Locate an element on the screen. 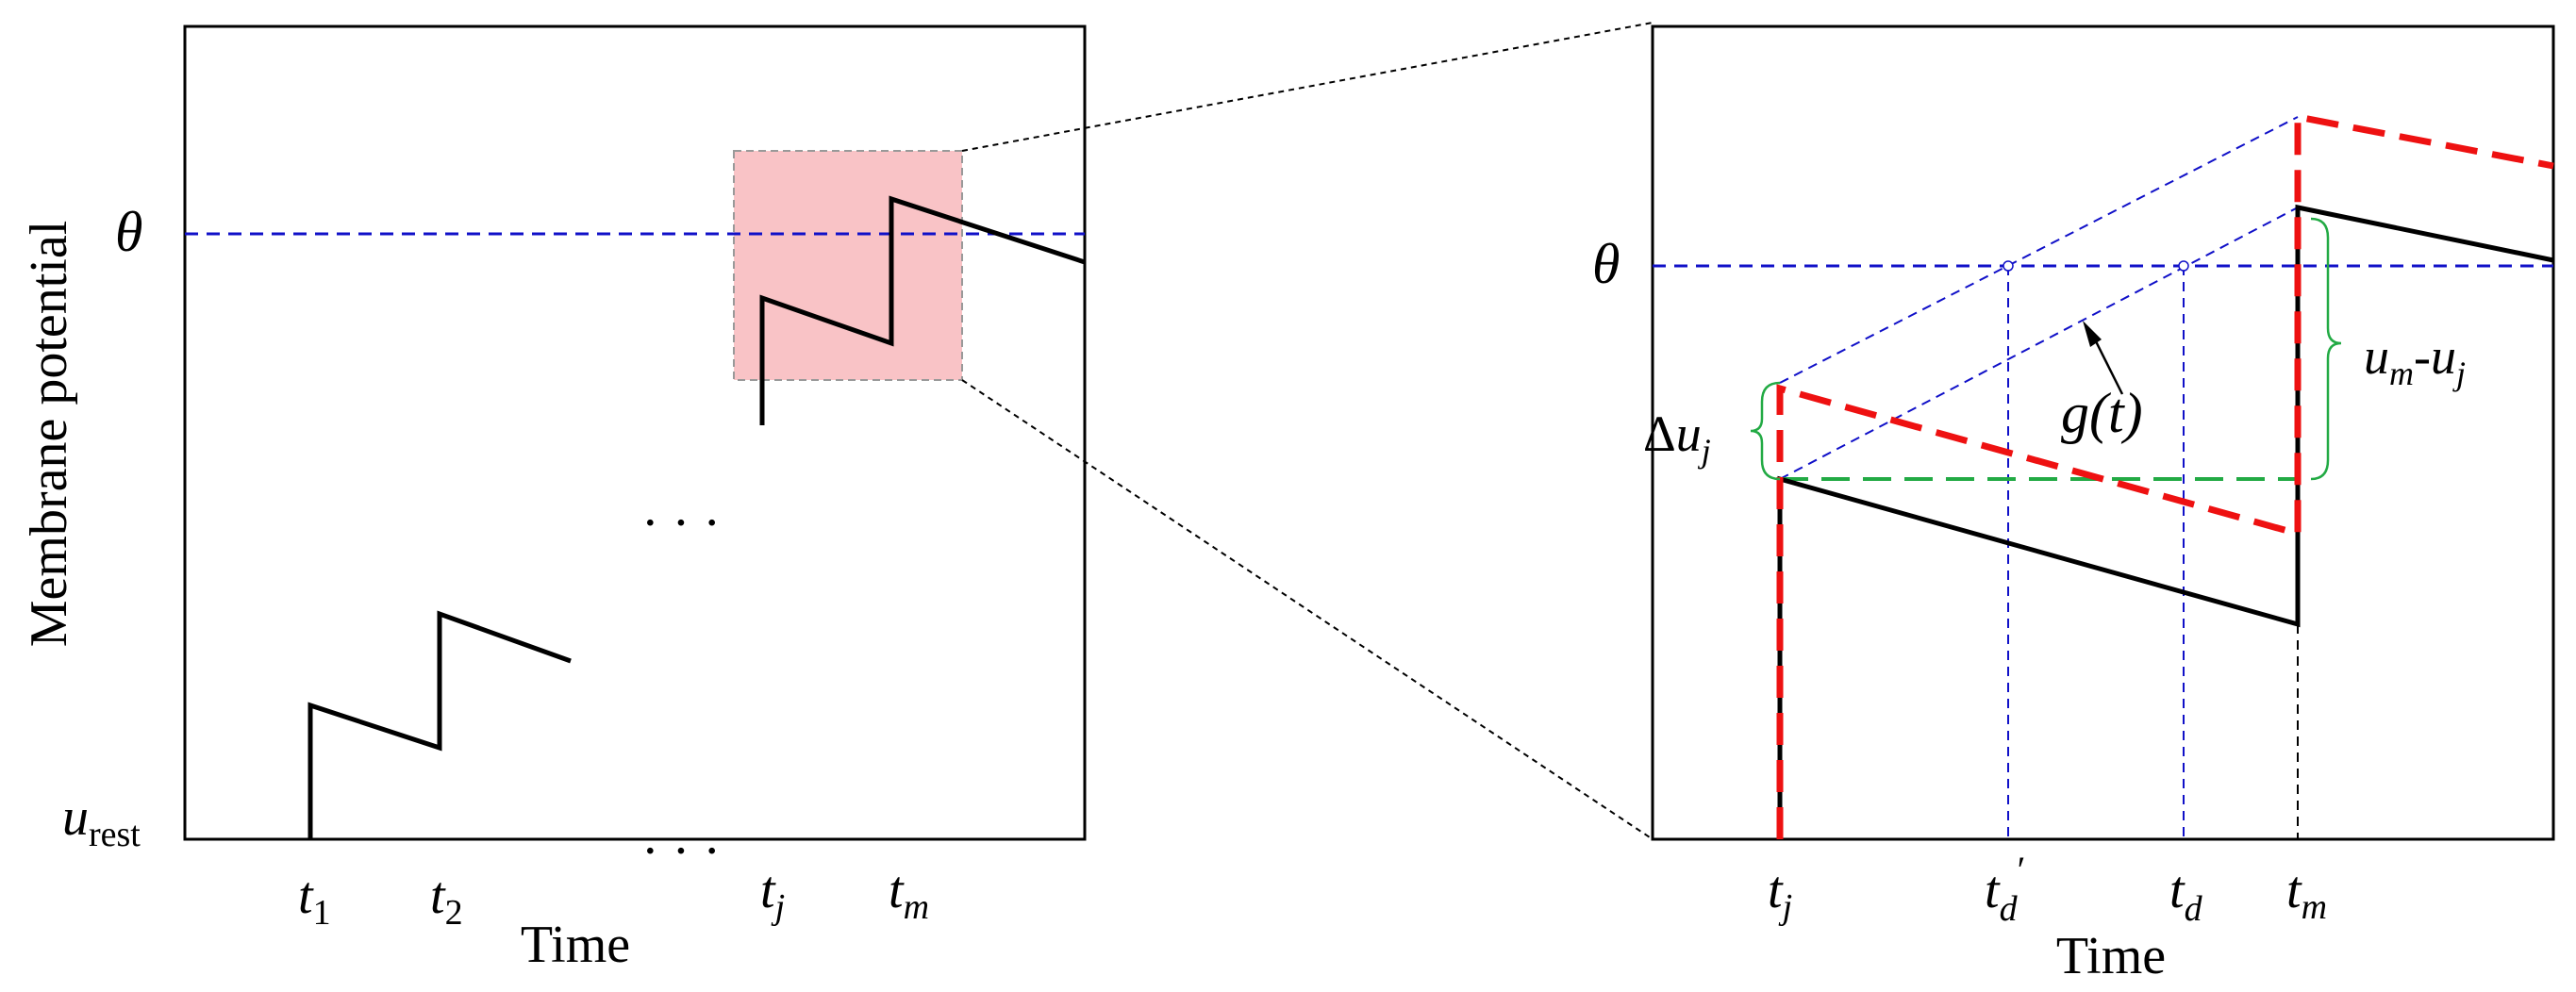 This screenshot has height=992, width=2576. left-tick-t2: t2 is located at coordinates (446, 900).